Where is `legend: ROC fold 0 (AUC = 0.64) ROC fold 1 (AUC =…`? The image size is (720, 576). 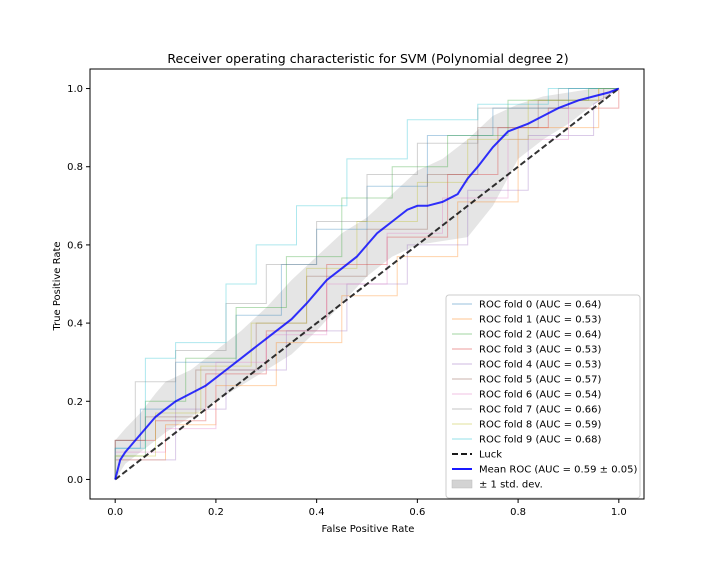 legend: ROC fold 0 (AUC = 0.64) ROC fold 1 (AUC =… is located at coordinates (543, 396).